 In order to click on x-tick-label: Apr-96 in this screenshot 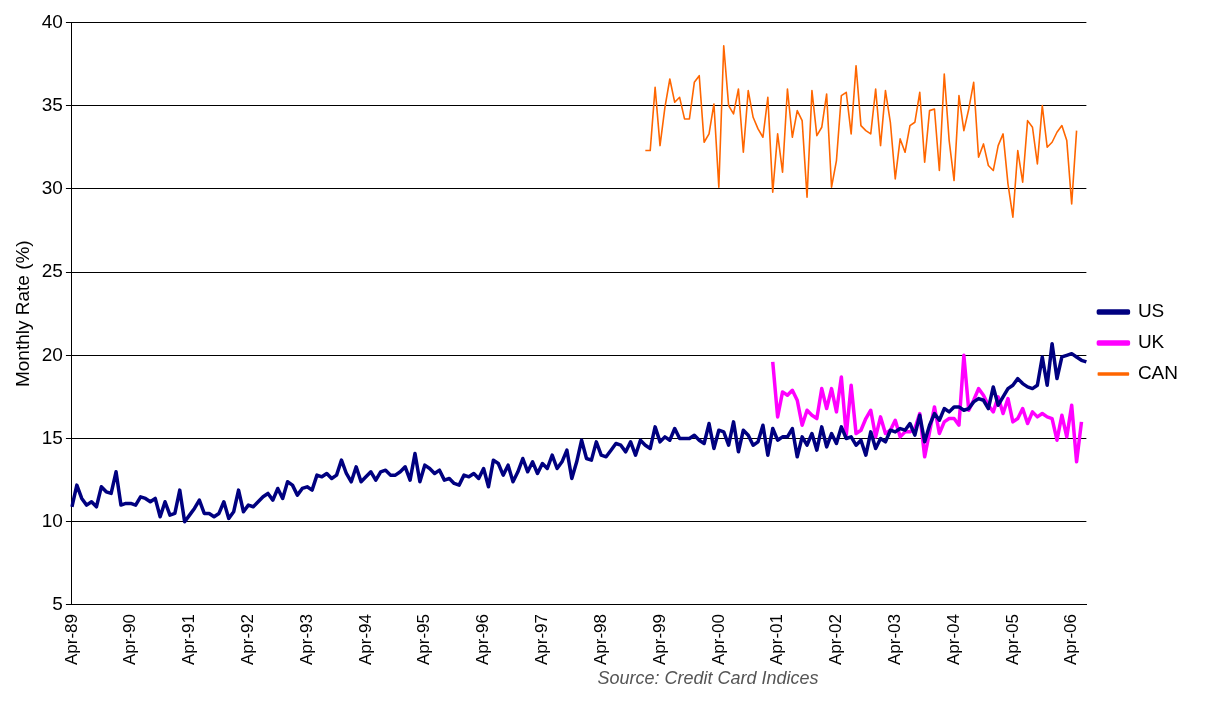, I will do `click(483, 639)`.